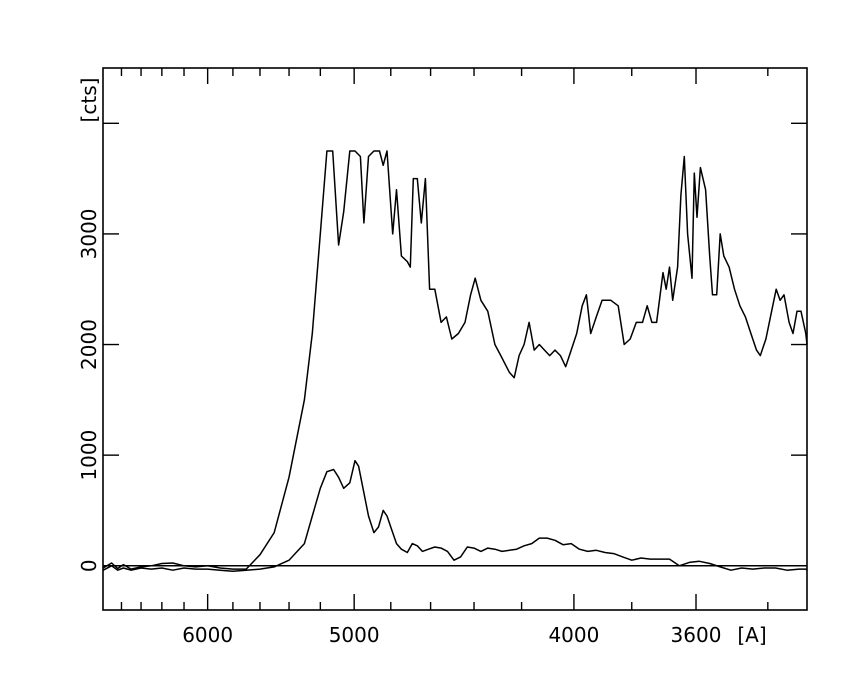 This screenshot has height=680, width=850. What do you see at coordinates (89, 100) in the screenshot?
I see `y-axis-label: [cts]` at bounding box center [89, 100].